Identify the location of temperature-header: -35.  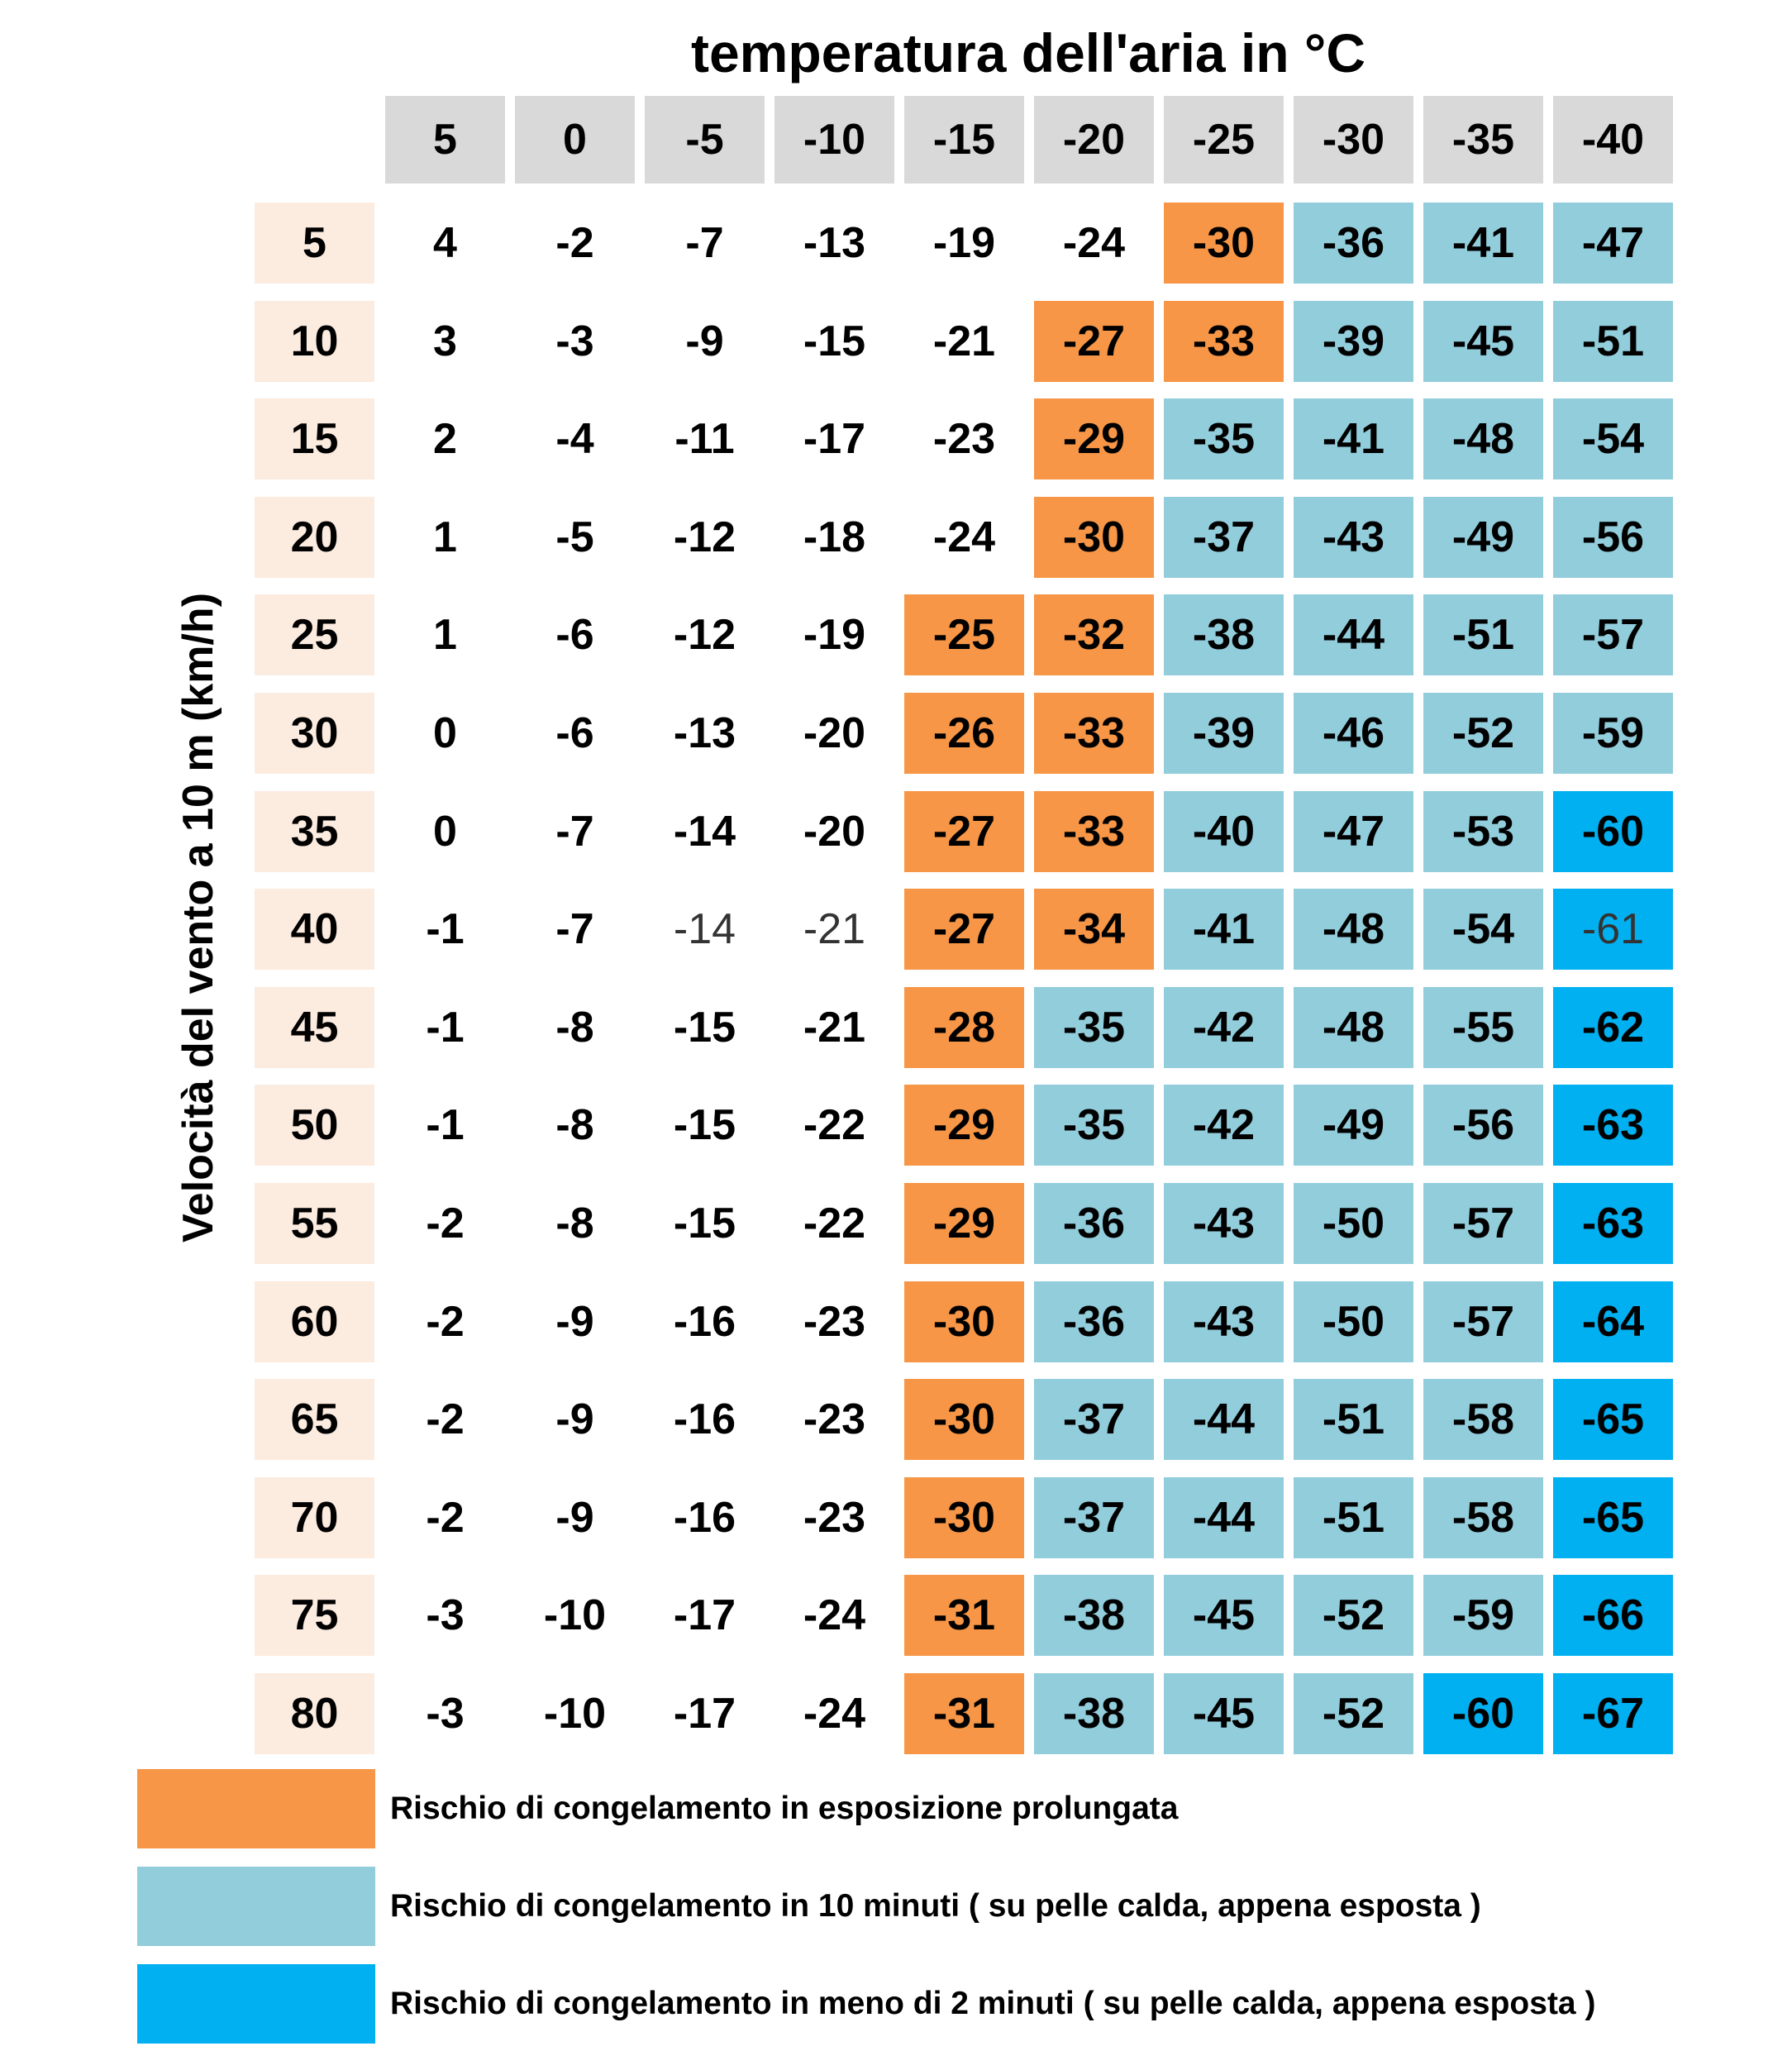
(1483, 140).